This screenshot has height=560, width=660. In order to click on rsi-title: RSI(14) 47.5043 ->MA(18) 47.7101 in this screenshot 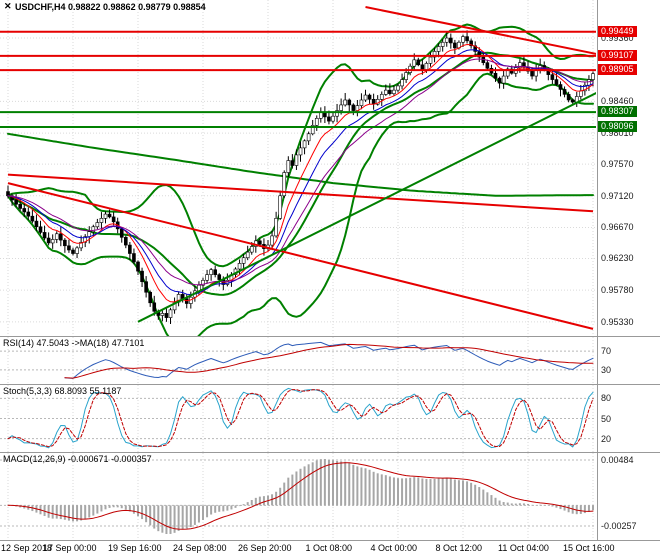, I will do `click(74, 343)`.